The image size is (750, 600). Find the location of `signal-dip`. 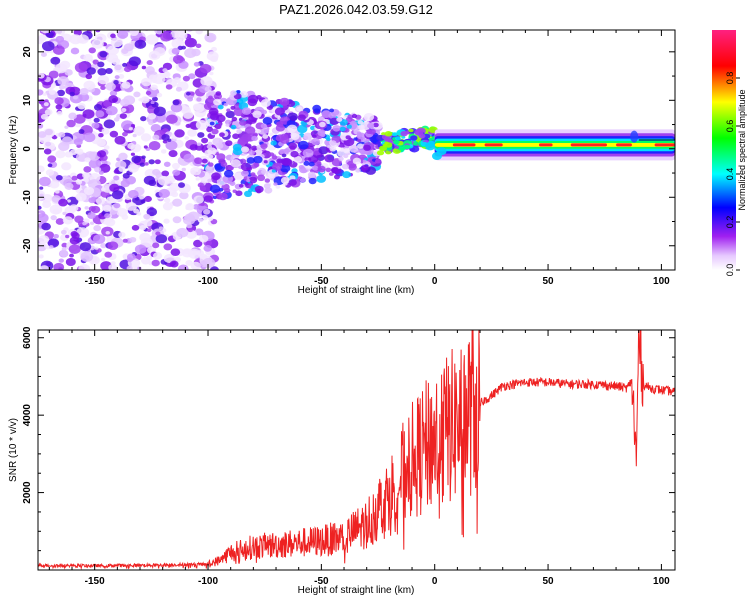

signal-dip is located at coordinates (441, 151).